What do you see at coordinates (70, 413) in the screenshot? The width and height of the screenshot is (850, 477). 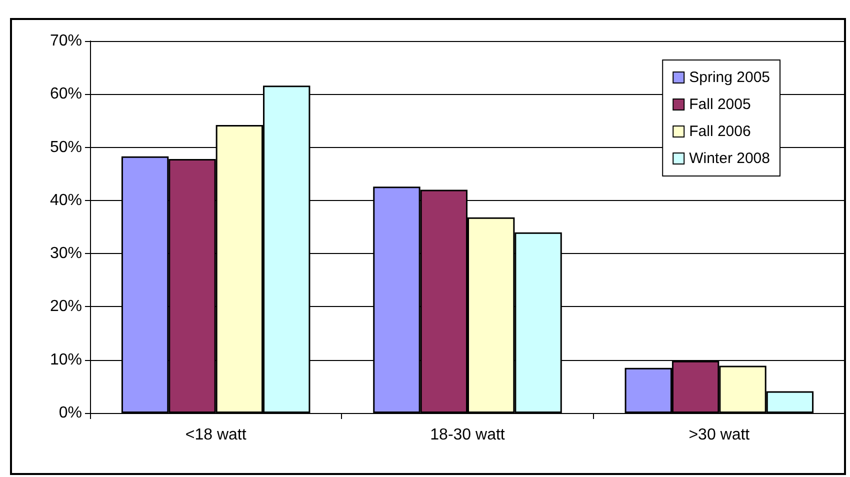 I see `y-tick-label: 0%` at bounding box center [70, 413].